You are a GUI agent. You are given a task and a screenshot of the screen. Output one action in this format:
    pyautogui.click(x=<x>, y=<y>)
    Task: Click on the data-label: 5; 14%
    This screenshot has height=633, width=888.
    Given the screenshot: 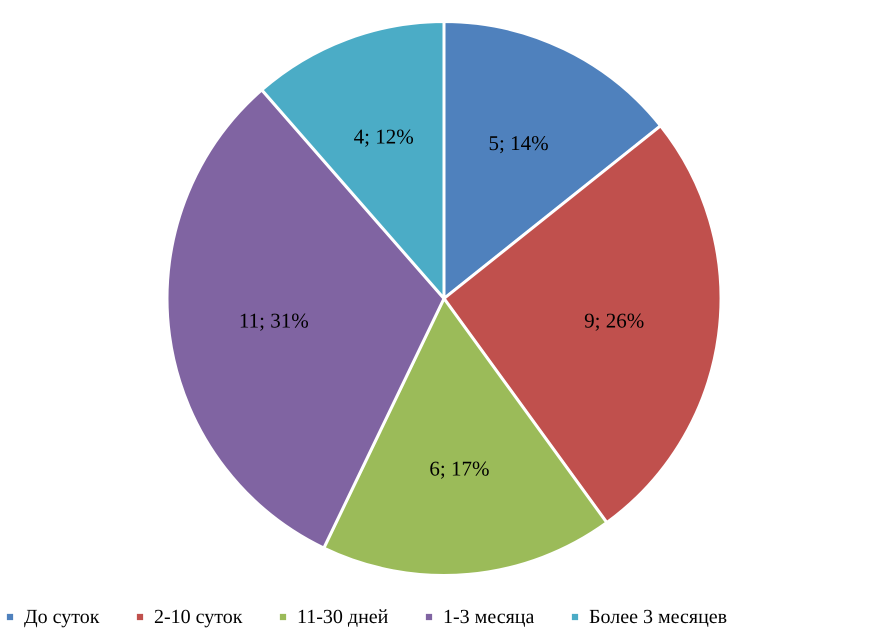 What is the action you would take?
    pyautogui.click(x=518, y=142)
    